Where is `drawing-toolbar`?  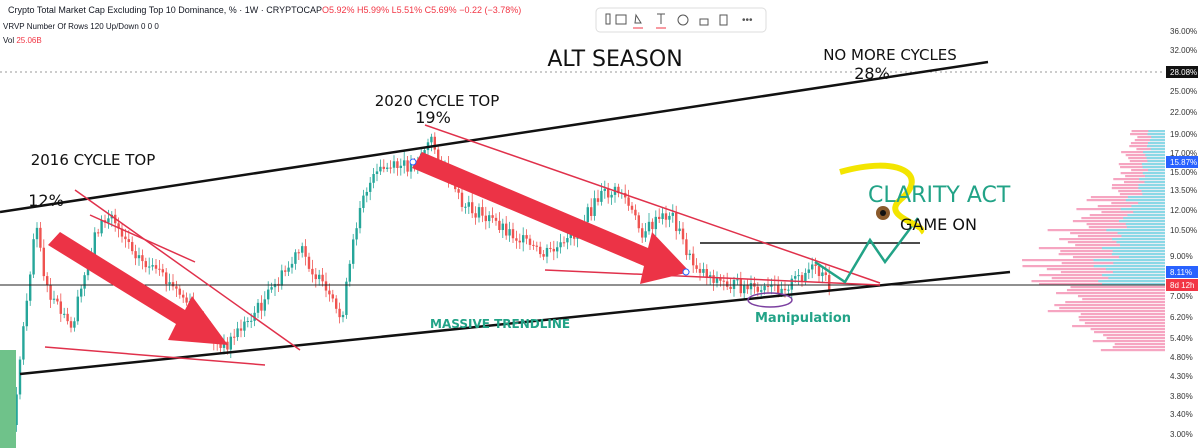 drawing-toolbar is located at coordinates (681, 20).